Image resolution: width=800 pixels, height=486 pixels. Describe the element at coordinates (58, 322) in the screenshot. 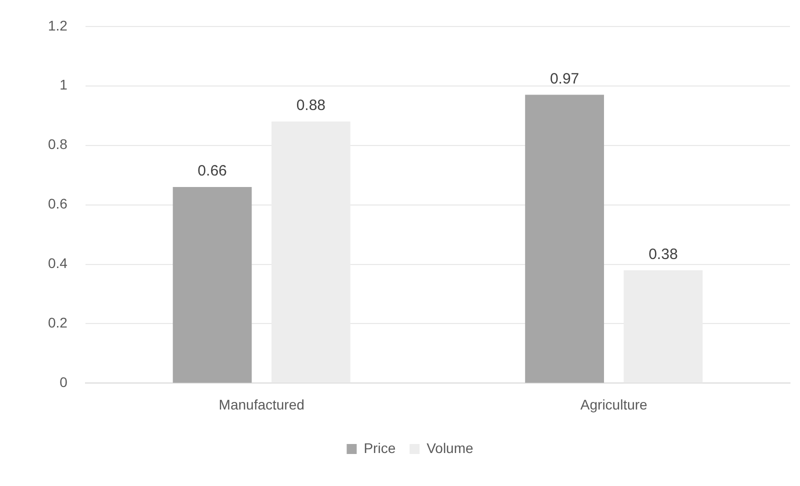

I see `y-tick-label: 0.2` at that location.